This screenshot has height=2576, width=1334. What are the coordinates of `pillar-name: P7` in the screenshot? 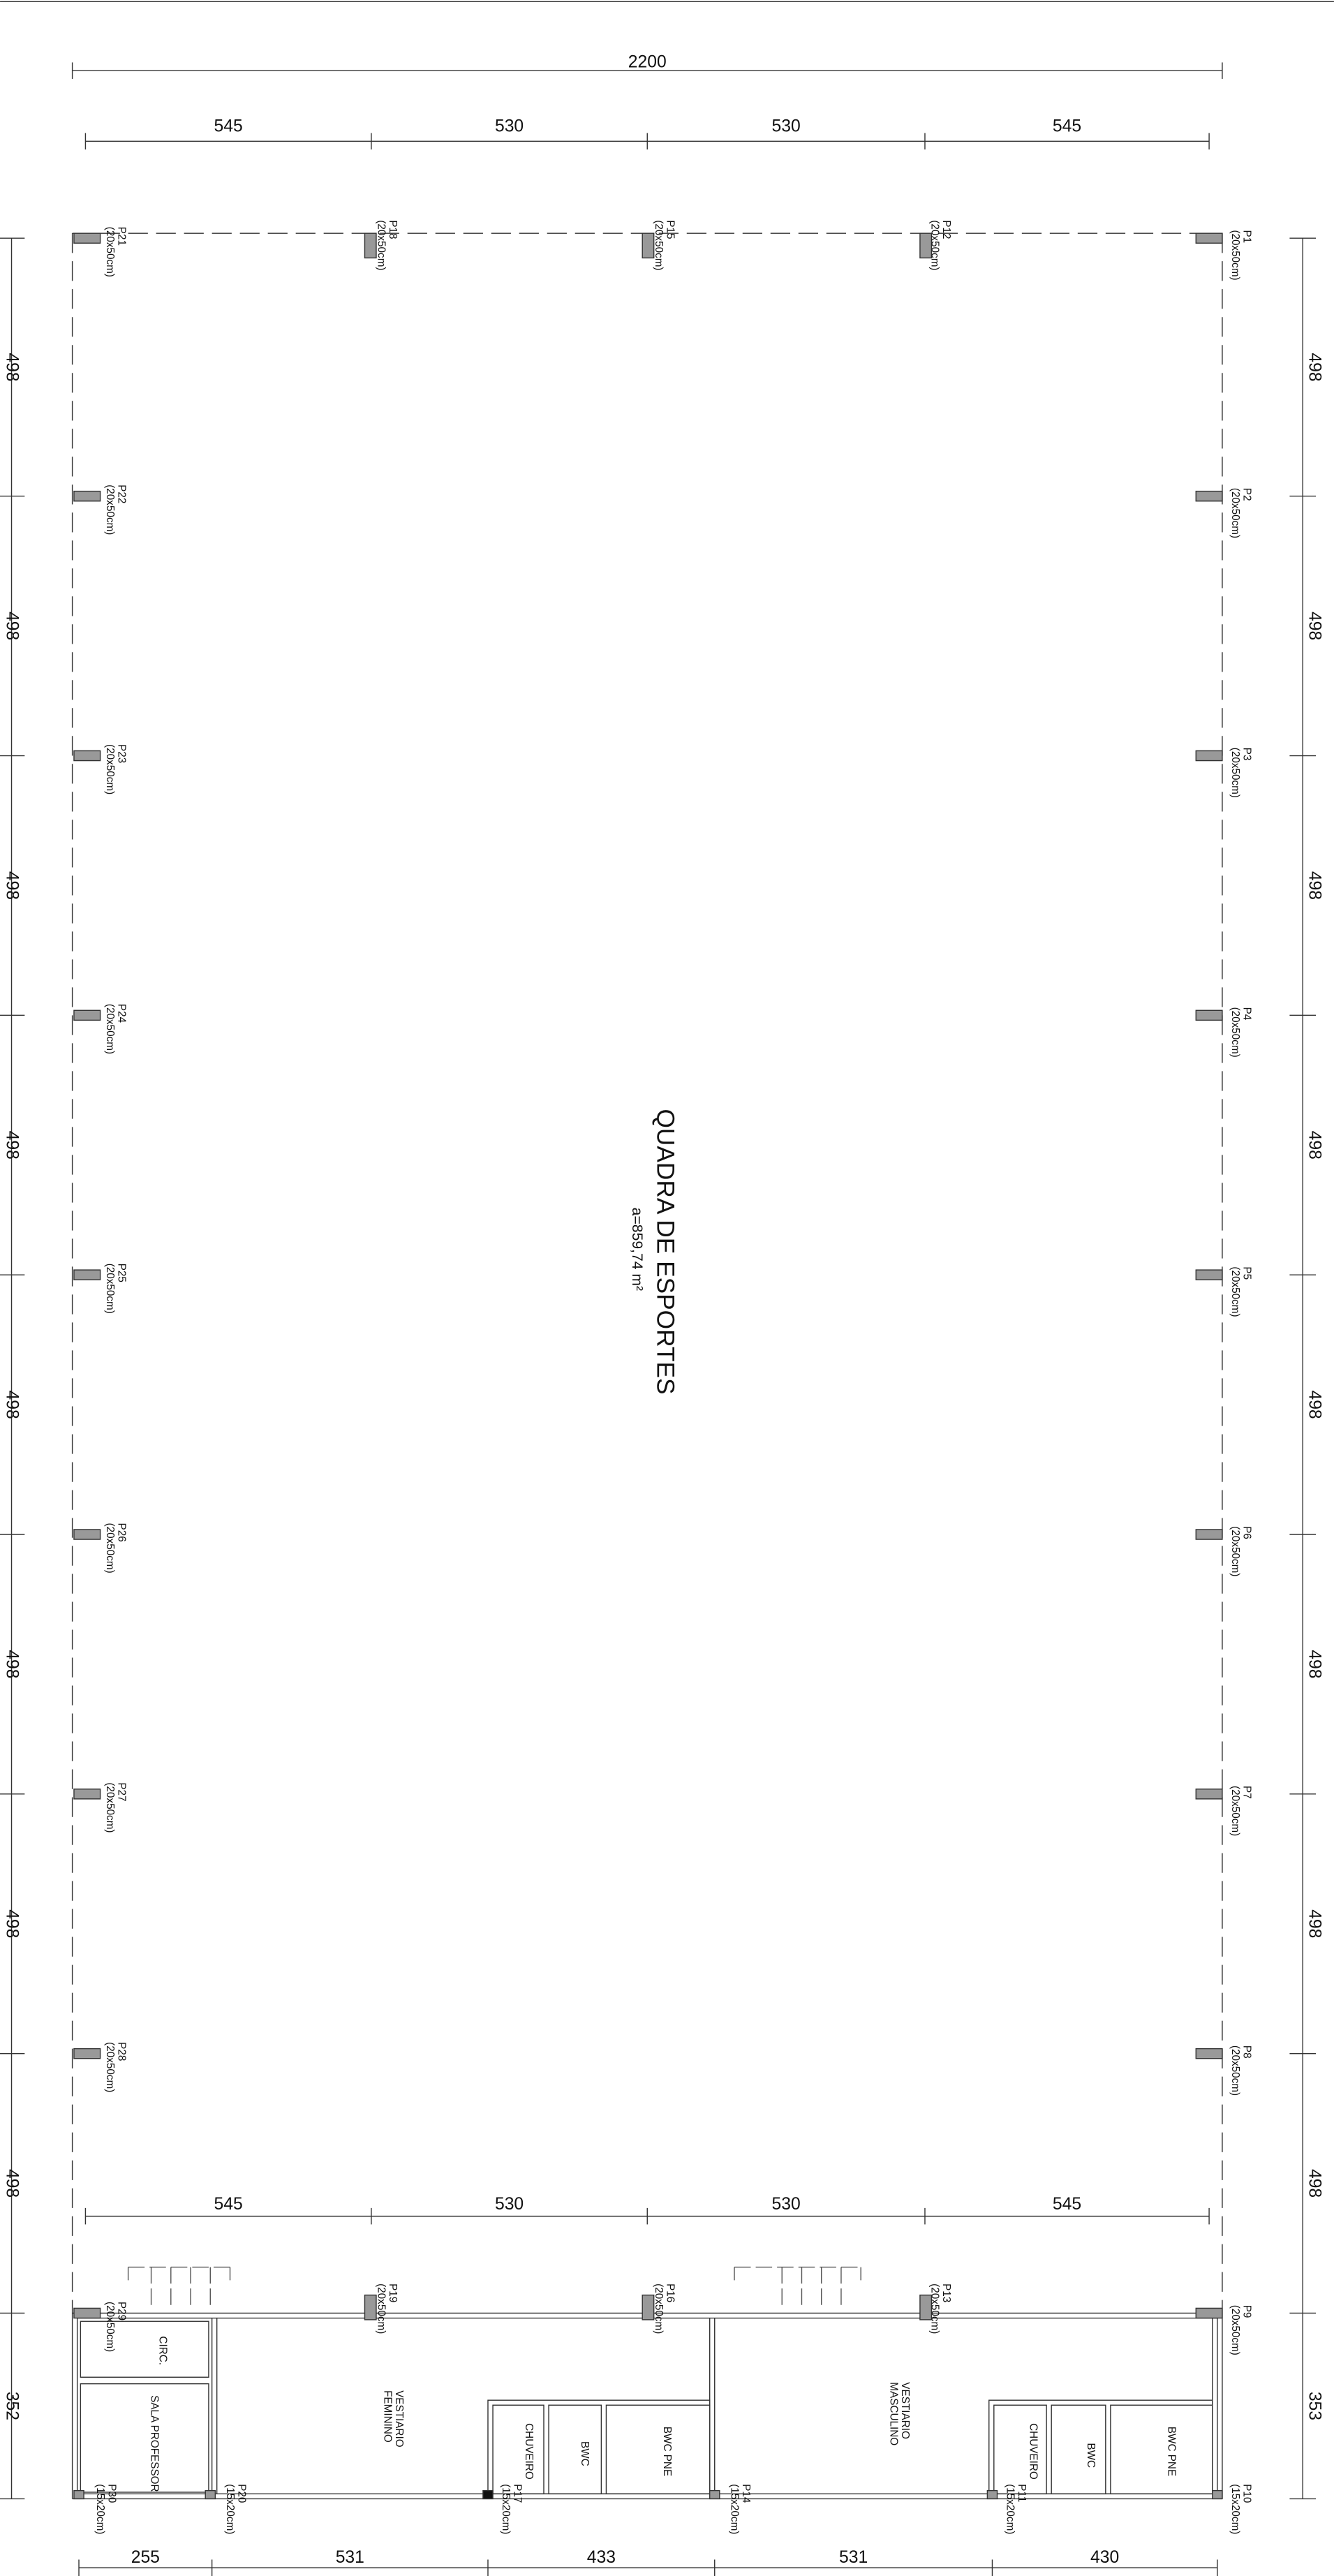 It's located at (1247, 1792).